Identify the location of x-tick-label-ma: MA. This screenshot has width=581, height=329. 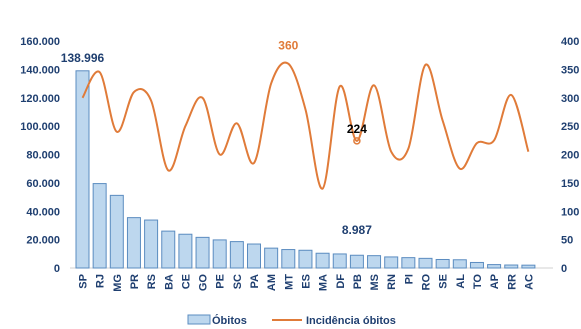
(324, 282).